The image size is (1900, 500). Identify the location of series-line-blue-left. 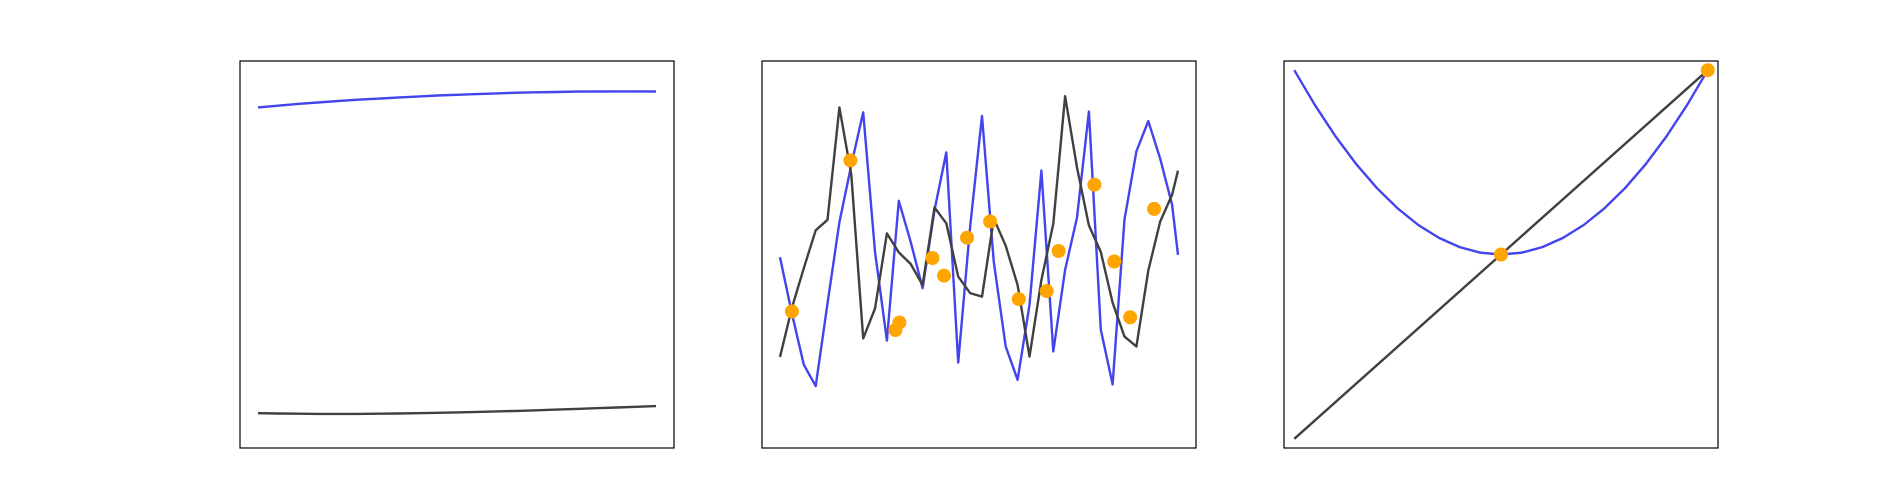
(457, 99).